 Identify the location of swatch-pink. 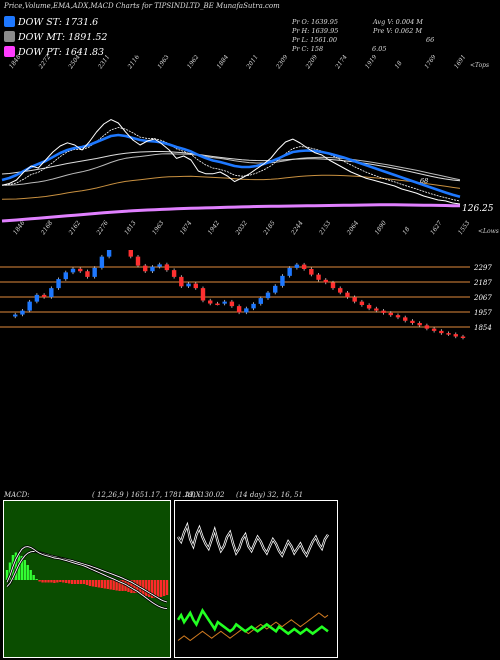
(9, 51).